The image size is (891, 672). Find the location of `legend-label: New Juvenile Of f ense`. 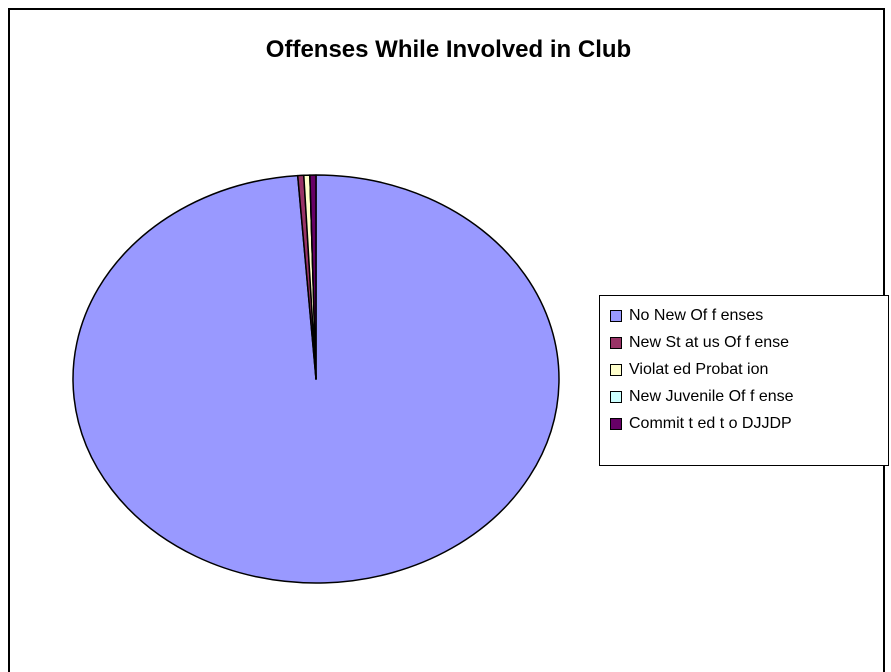

legend-label: New Juvenile Of f ense is located at coordinates (711, 396).